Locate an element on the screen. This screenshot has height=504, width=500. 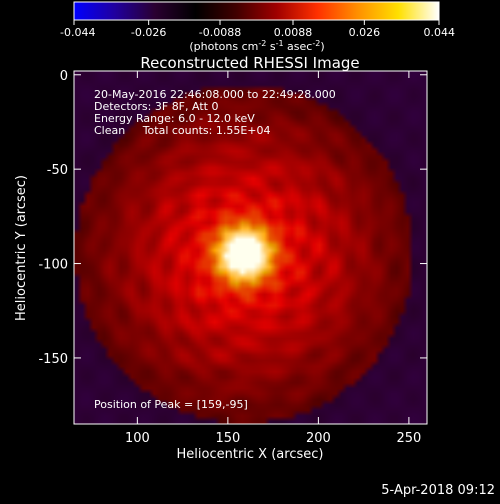
colorbar-tick-label: -0.0088 is located at coordinates (220, 32).